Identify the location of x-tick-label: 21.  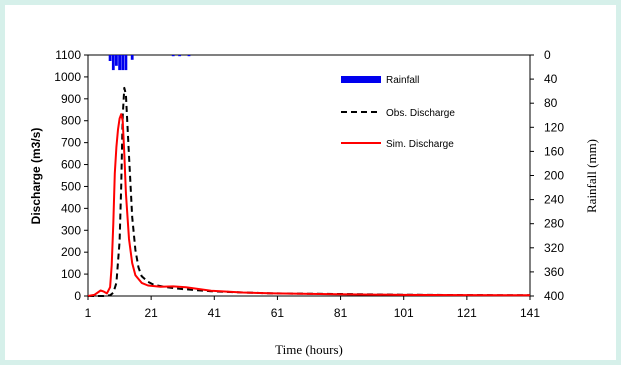
(151, 313).